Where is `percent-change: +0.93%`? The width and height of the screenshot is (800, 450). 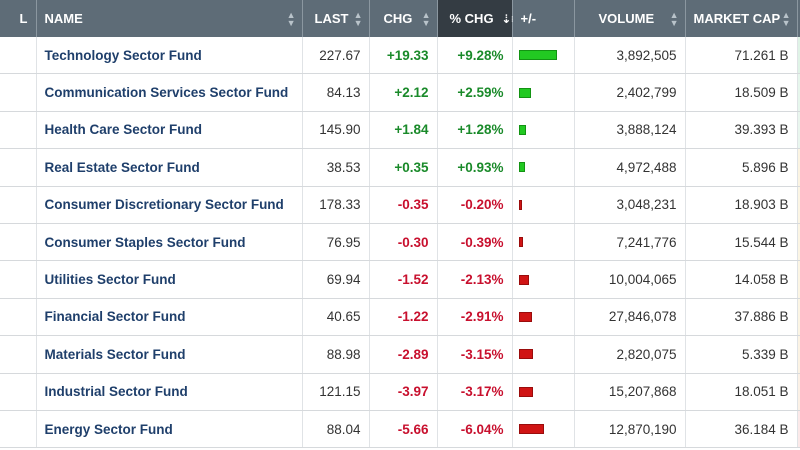
percent-change: +0.93% is located at coordinates (475, 167).